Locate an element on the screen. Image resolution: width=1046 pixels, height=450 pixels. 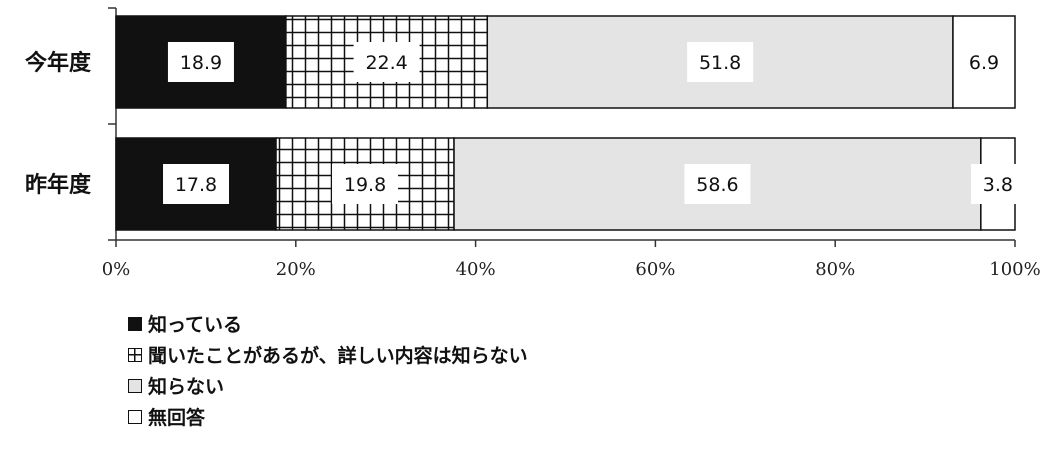
x-tick-label: 0% is located at coordinates (116, 269).